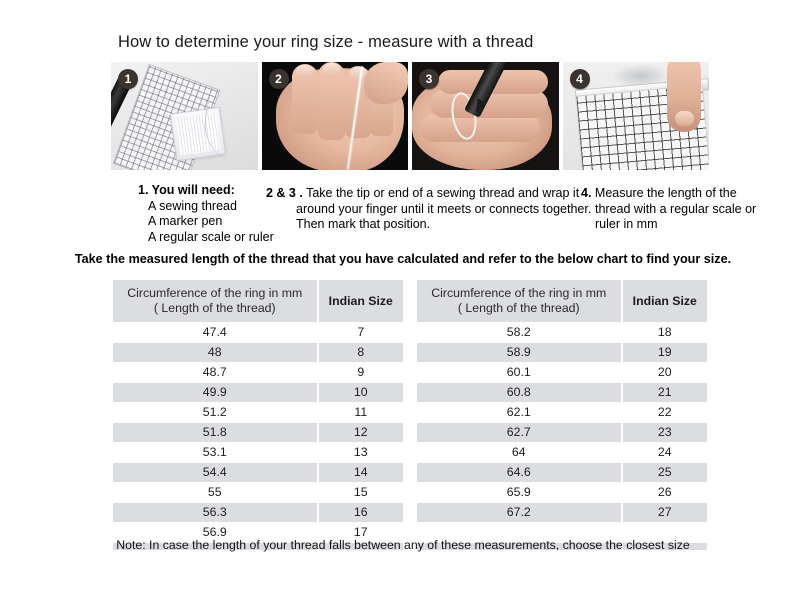  I want to click on table-row: 60.8 21, so click(562, 392).